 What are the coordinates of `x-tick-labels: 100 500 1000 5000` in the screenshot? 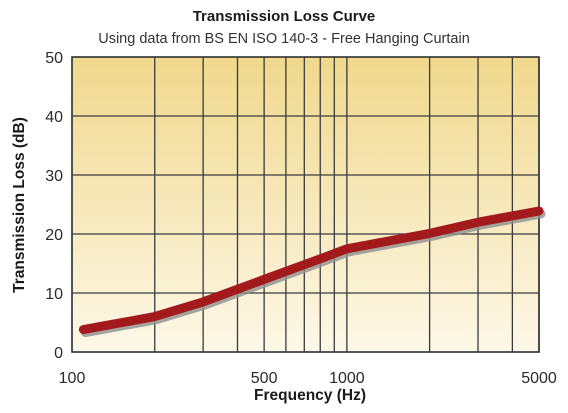 It's located at (308, 378).